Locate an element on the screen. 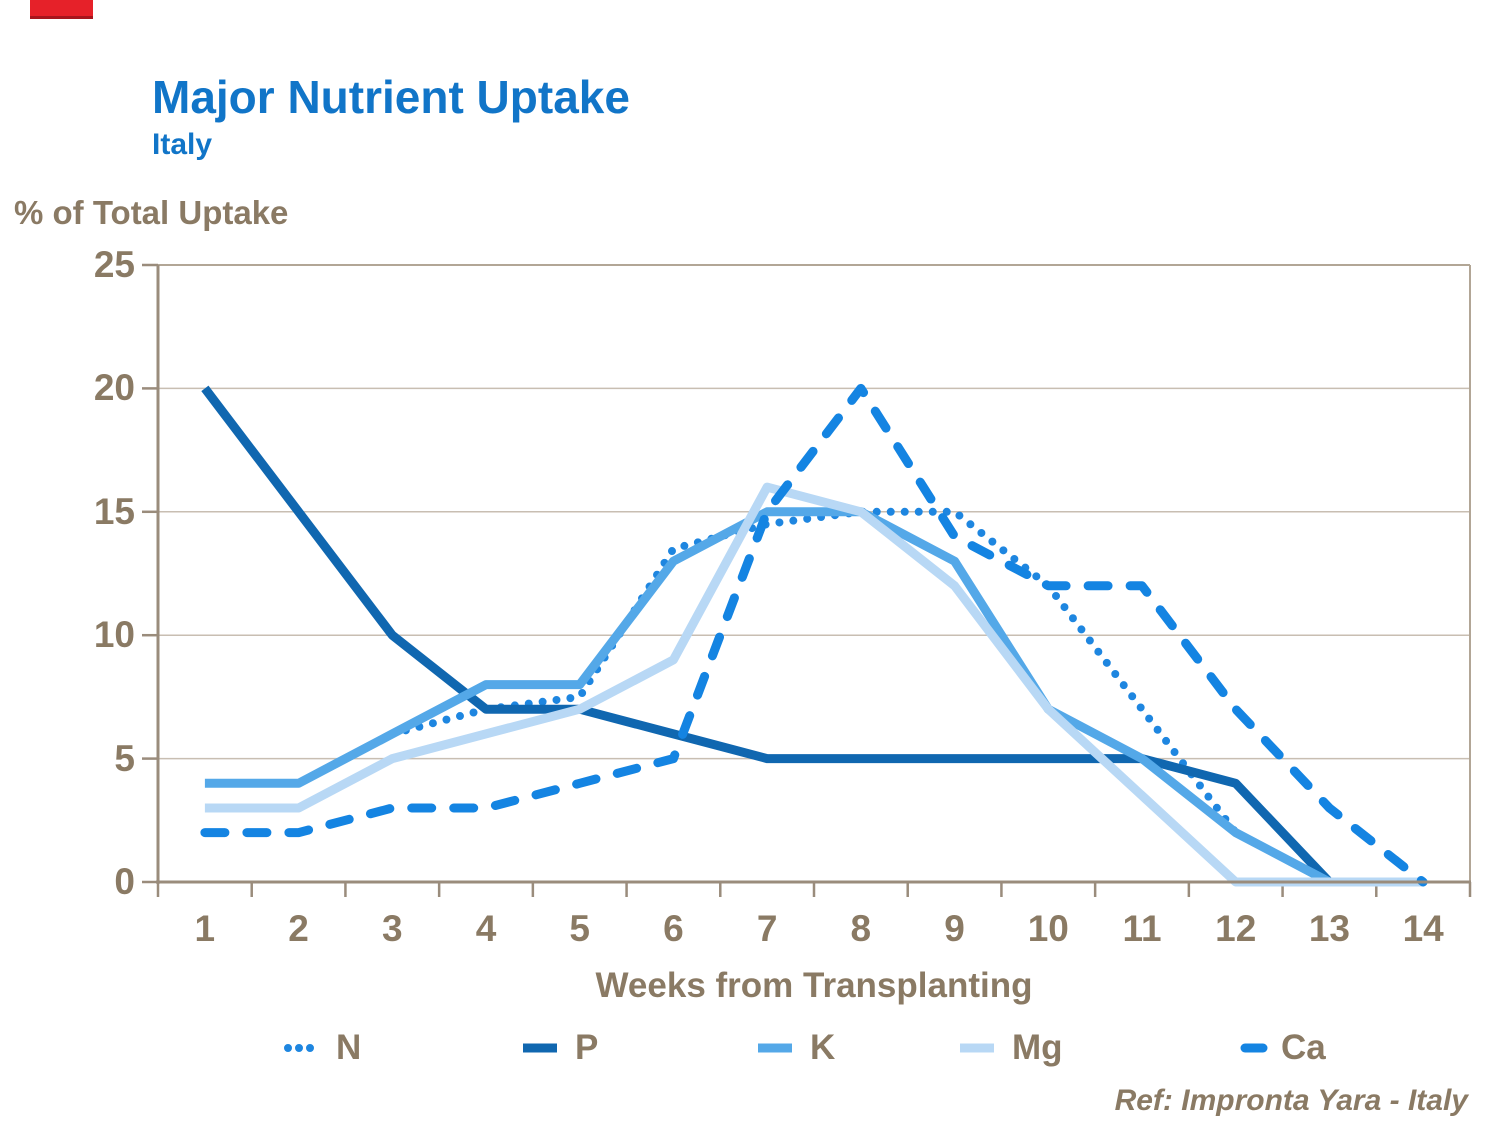 Image resolution: width=1500 pixels, height=1125 pixels. page-title: Major Nutrient Uptake is located at coordinates (391, 97).